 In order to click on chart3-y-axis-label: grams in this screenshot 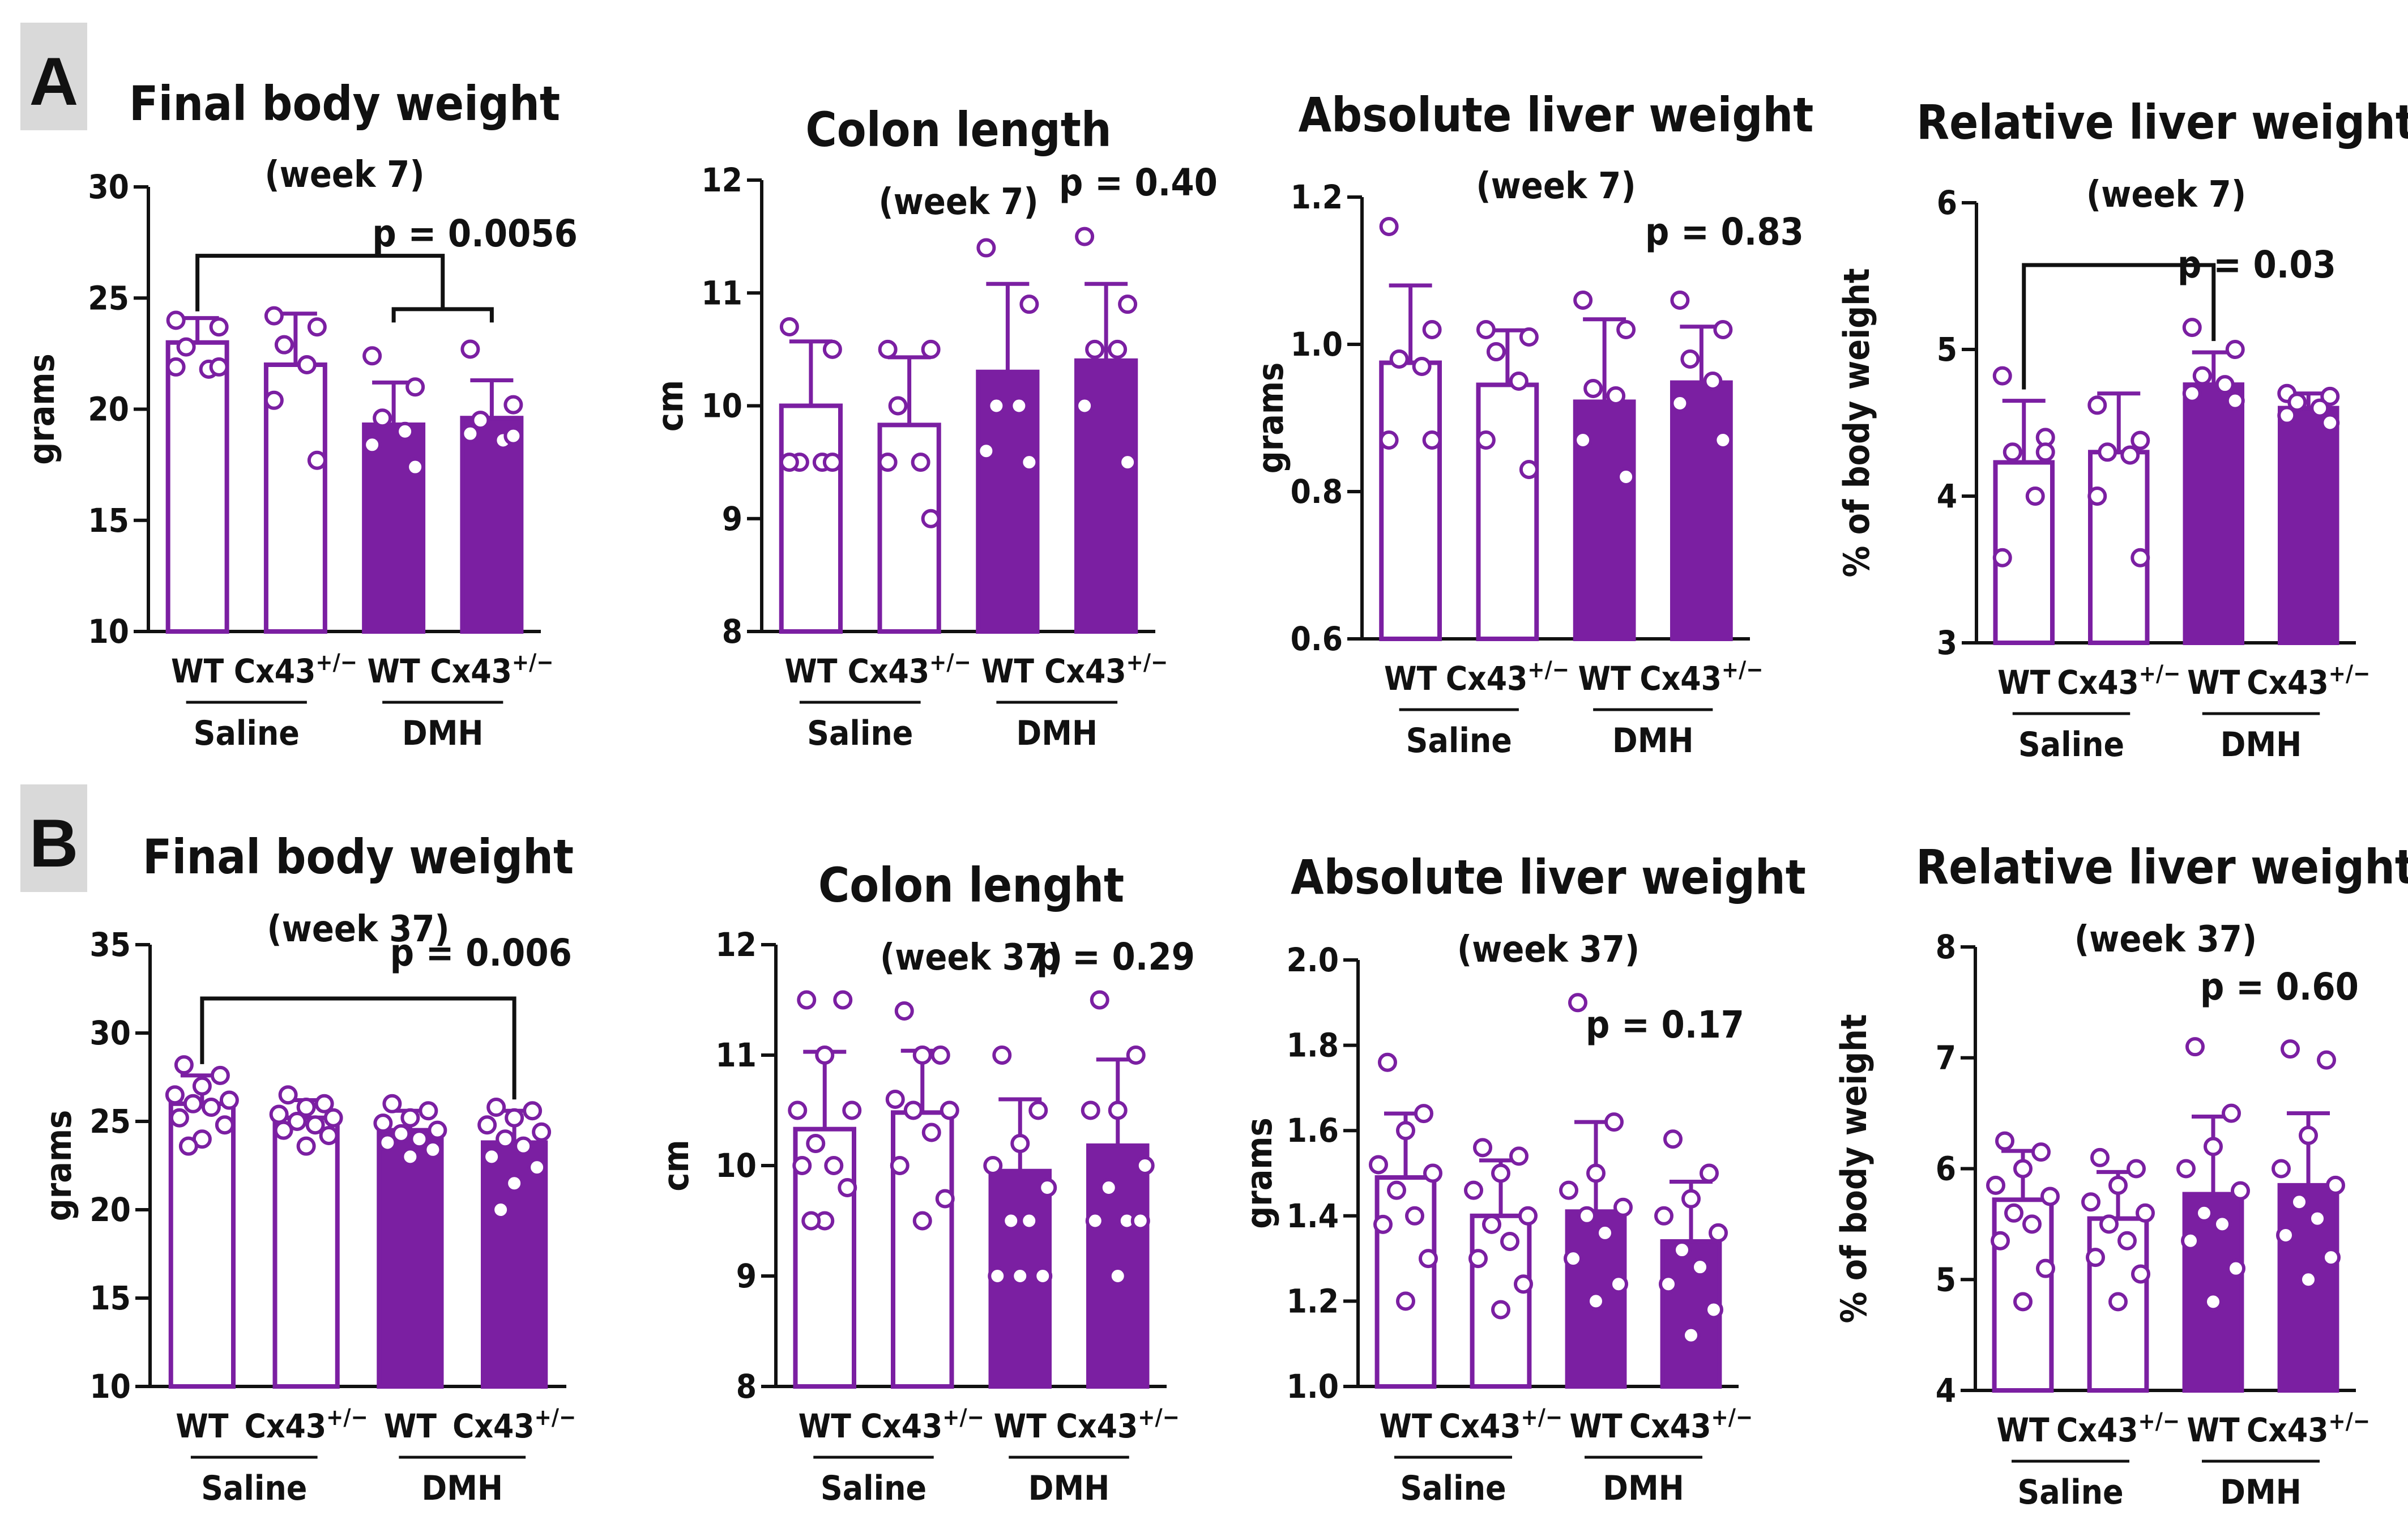, I will do `click(1271, 418)`.